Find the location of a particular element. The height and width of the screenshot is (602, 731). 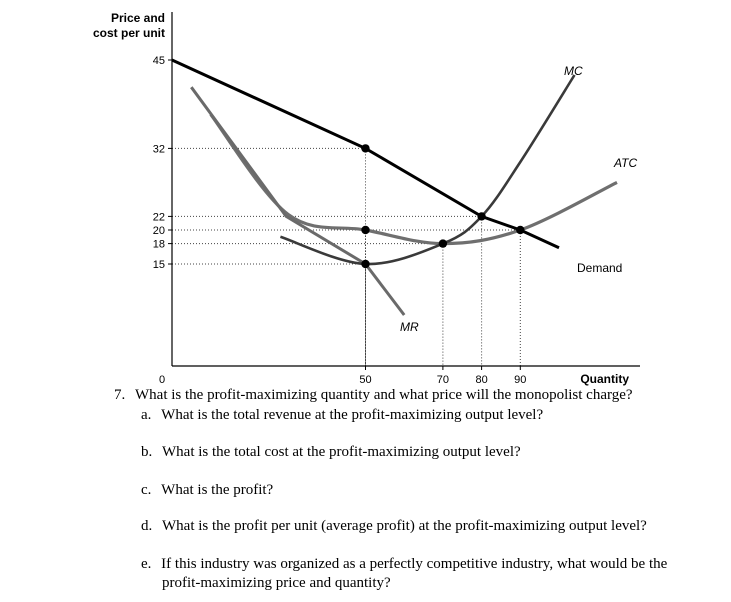

y-tick-label-32: 32 is located at coordinates (159, 149).